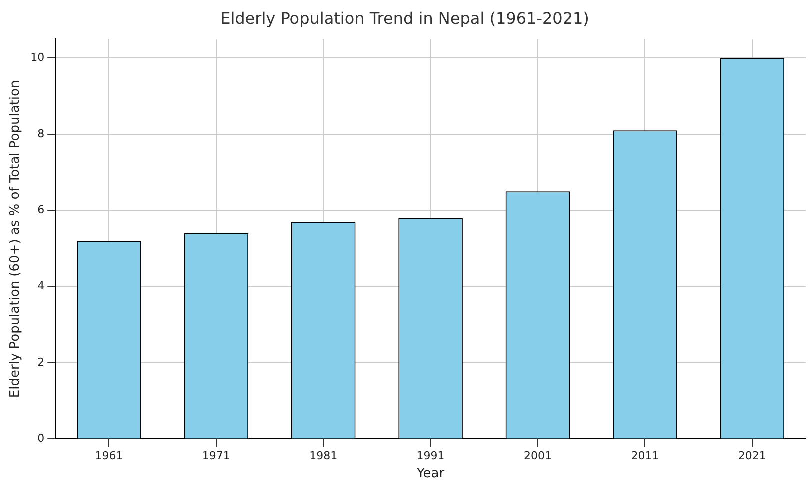 Image resolution: width=808 pixels, height=488 pixels. I want to click on x-tick-label: 1991, so click(430, 456).